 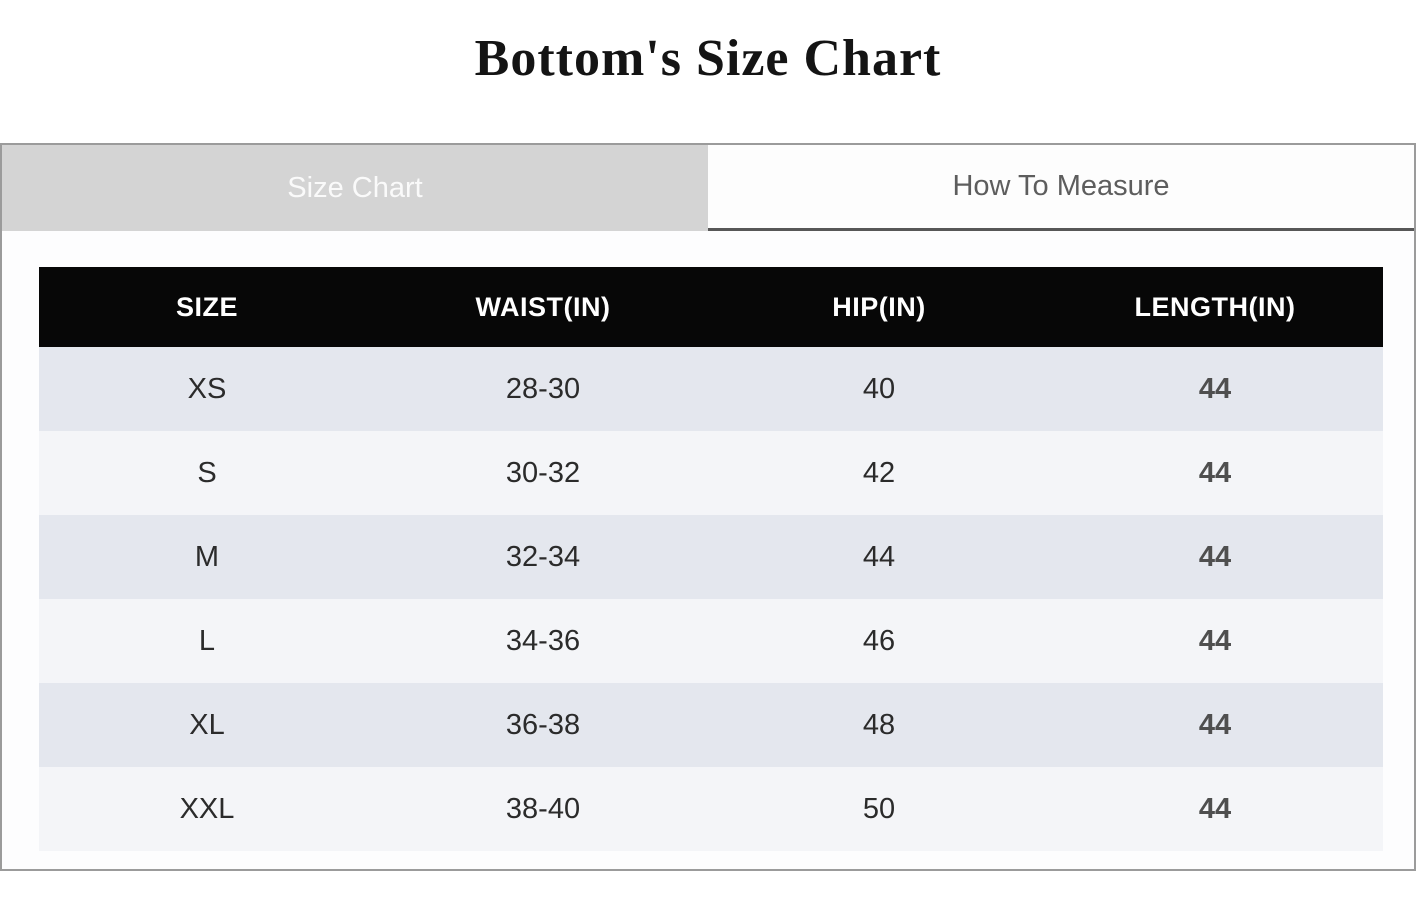 What do you see at coordinates (711, 725) in the screenshot?
I see `table-row-xl: XL 36-38 48 44` at bounding box center [711, 725].